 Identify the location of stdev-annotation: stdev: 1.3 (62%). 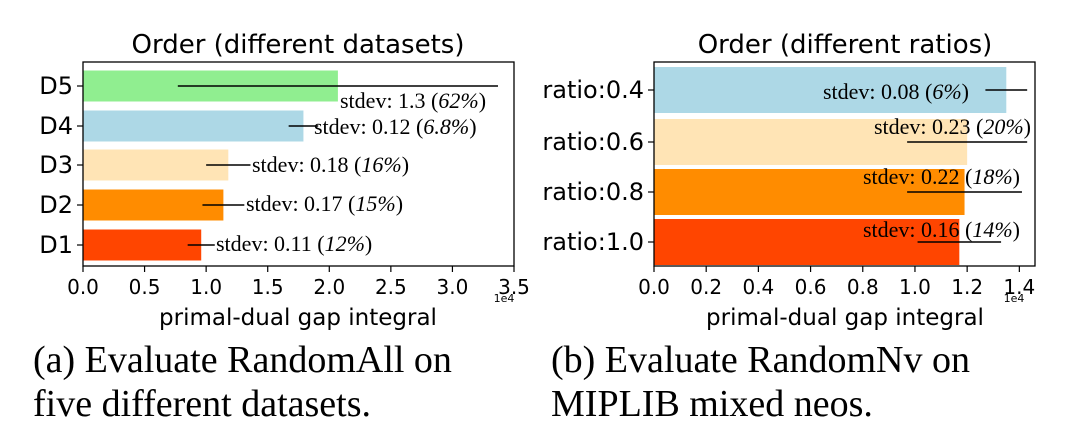
(413, 100).